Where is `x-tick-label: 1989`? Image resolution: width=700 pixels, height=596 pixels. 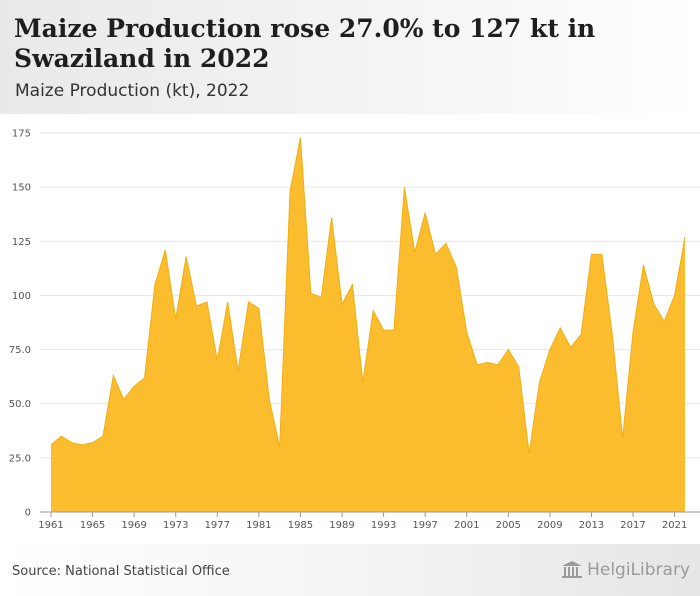
x-tick-label: 1989 is located at coordinates (341, 525).